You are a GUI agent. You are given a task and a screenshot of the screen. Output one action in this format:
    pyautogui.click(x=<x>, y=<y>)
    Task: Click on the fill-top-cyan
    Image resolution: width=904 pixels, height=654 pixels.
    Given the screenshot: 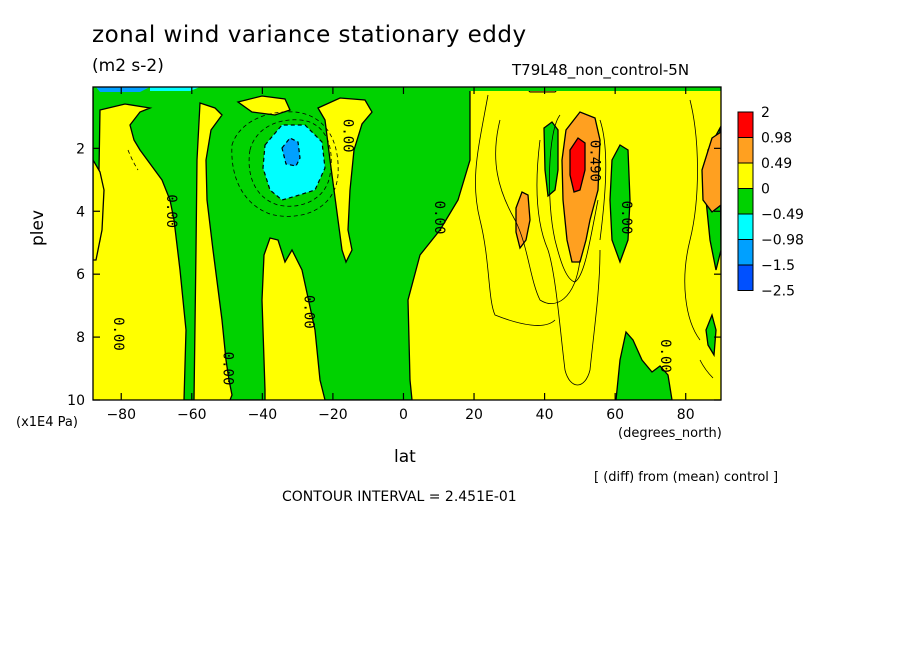 What is the action you would take?
    pyautogui.click(x=175, y=89)
    